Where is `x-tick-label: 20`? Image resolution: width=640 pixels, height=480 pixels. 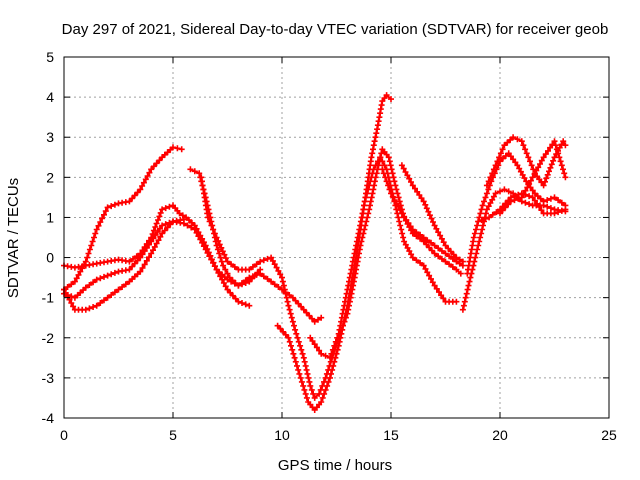 x-tick-label: 20 is located at coordinates (500, 435).